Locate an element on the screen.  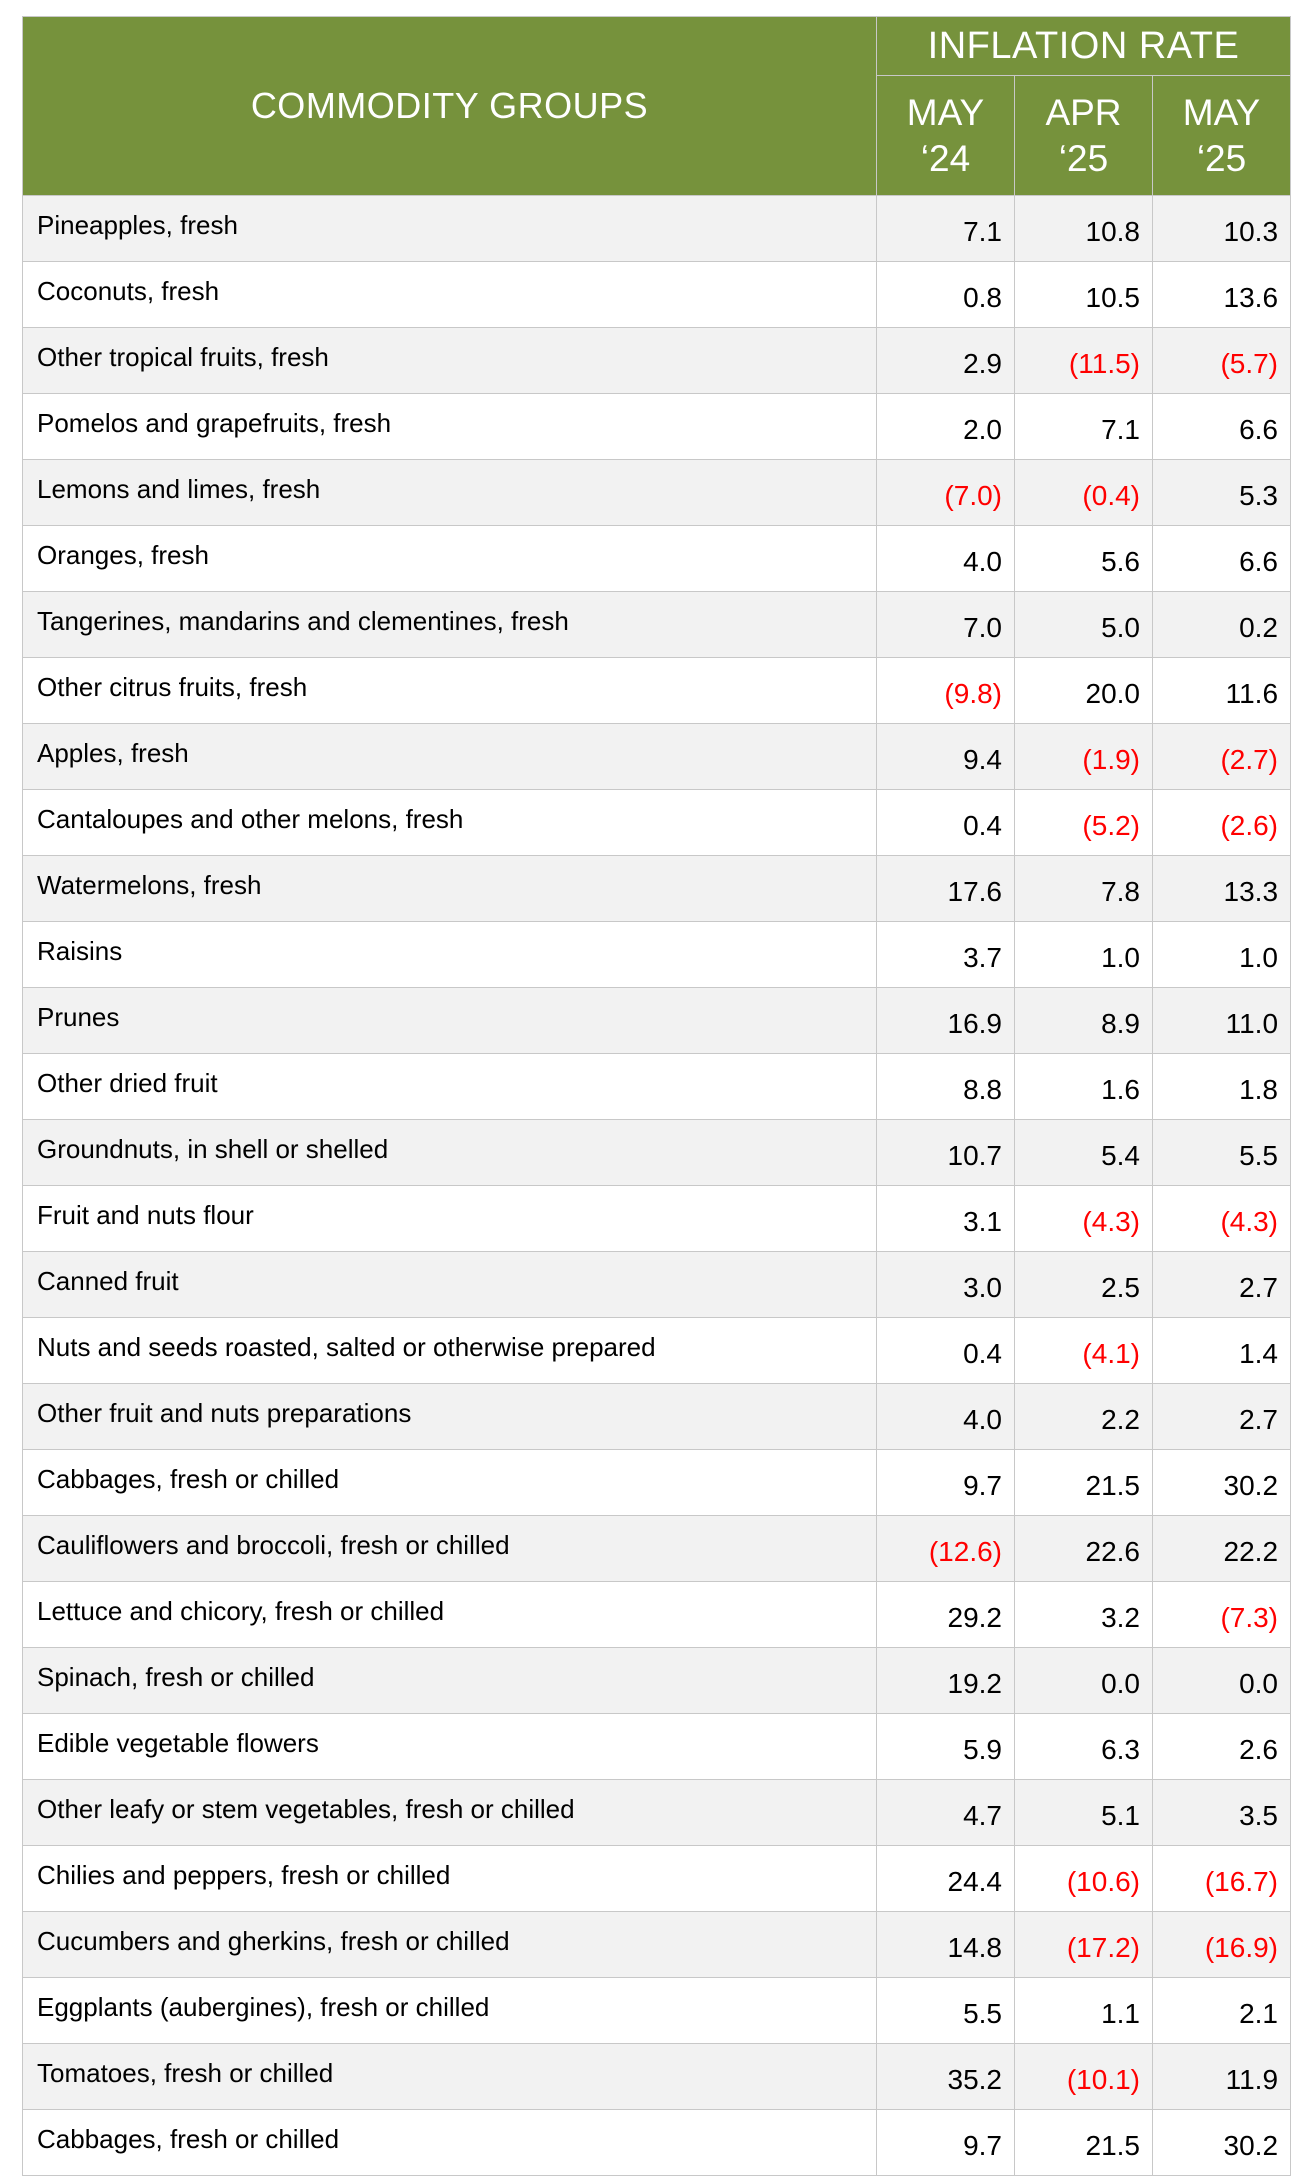
table-row: Prunes 16.9 8.9 11.0 is located at coordinates (657, 1020).